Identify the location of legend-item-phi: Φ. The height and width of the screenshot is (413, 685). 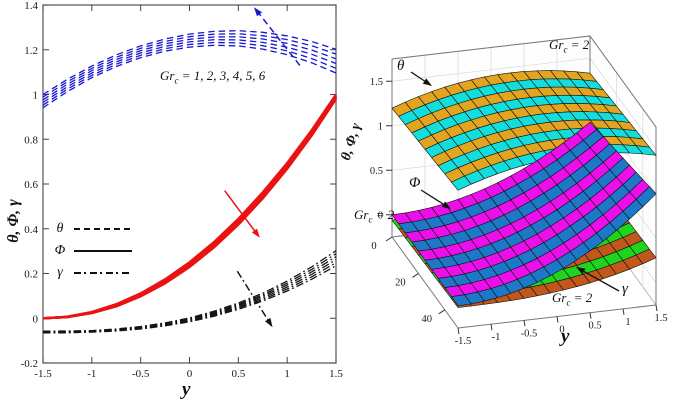
(92, 251).